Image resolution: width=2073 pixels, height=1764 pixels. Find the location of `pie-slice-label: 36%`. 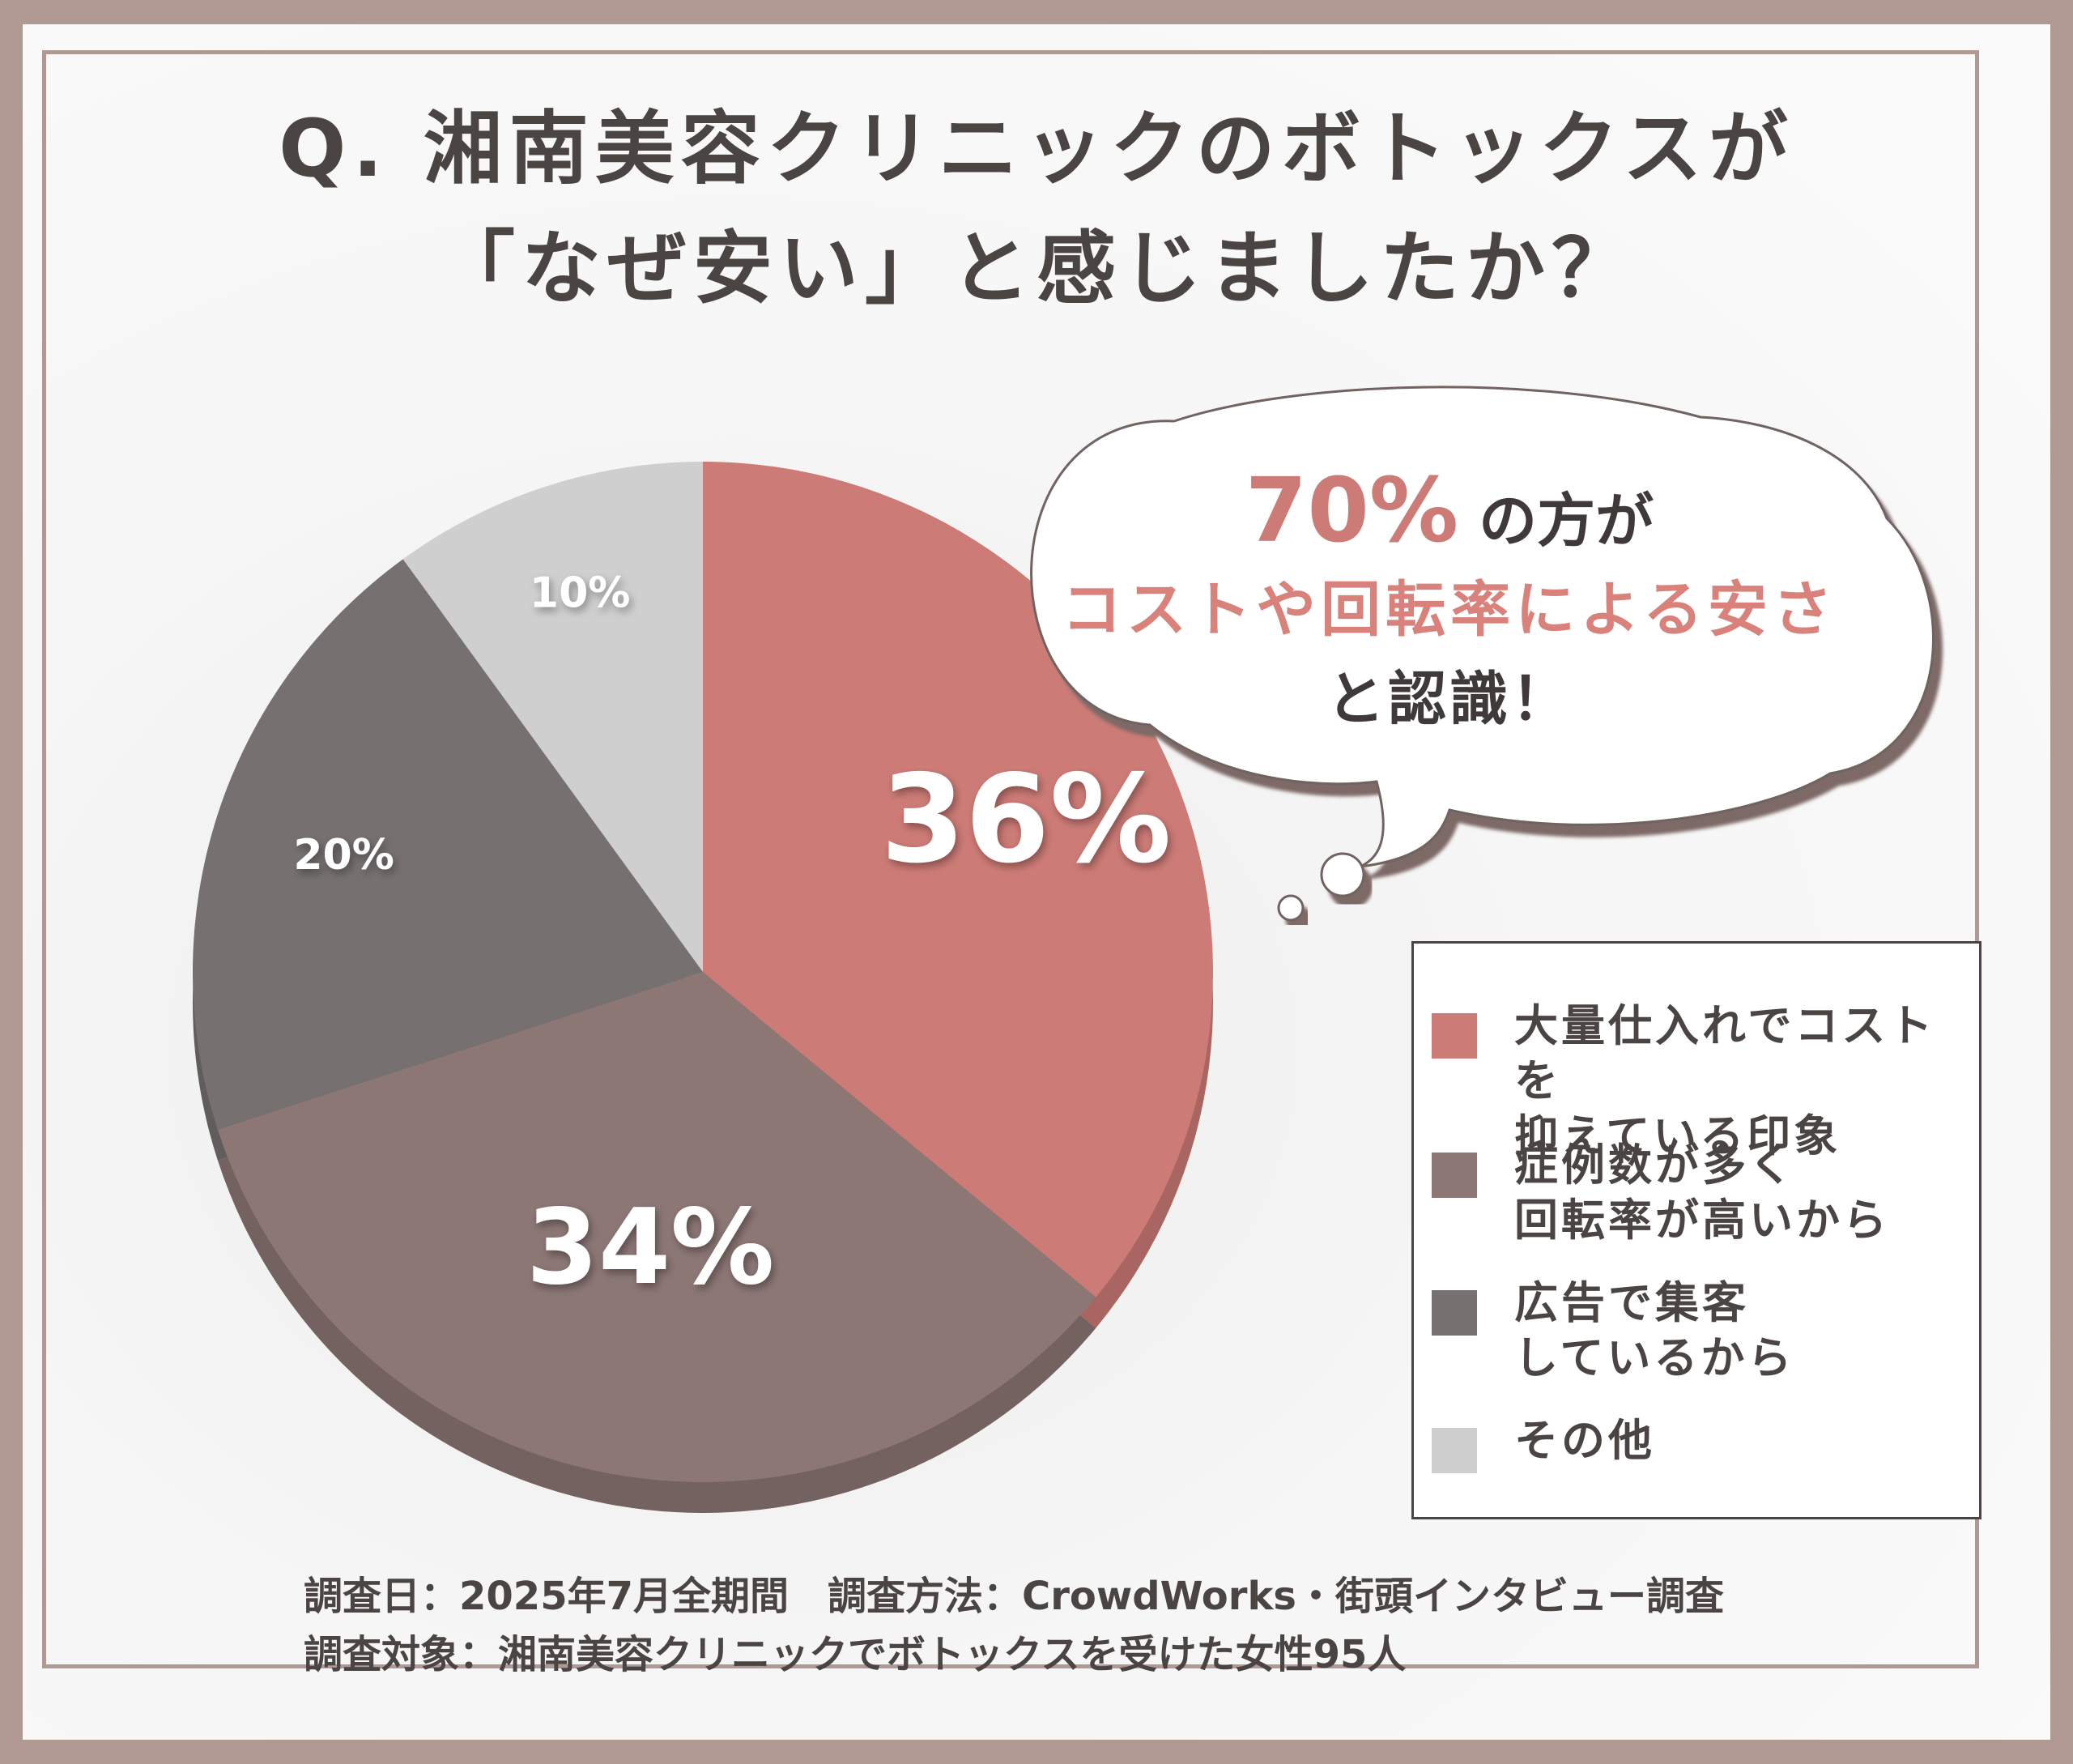

pie-slice-label: 36% is located at coordinates (1026, 819).